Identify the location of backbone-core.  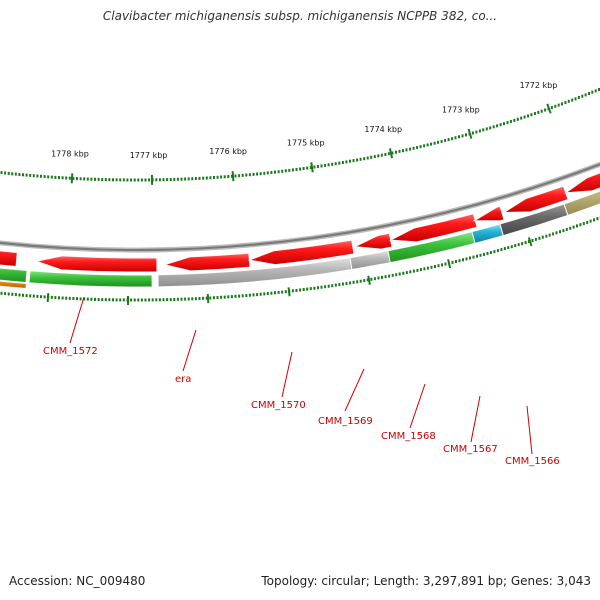
(300, 207).